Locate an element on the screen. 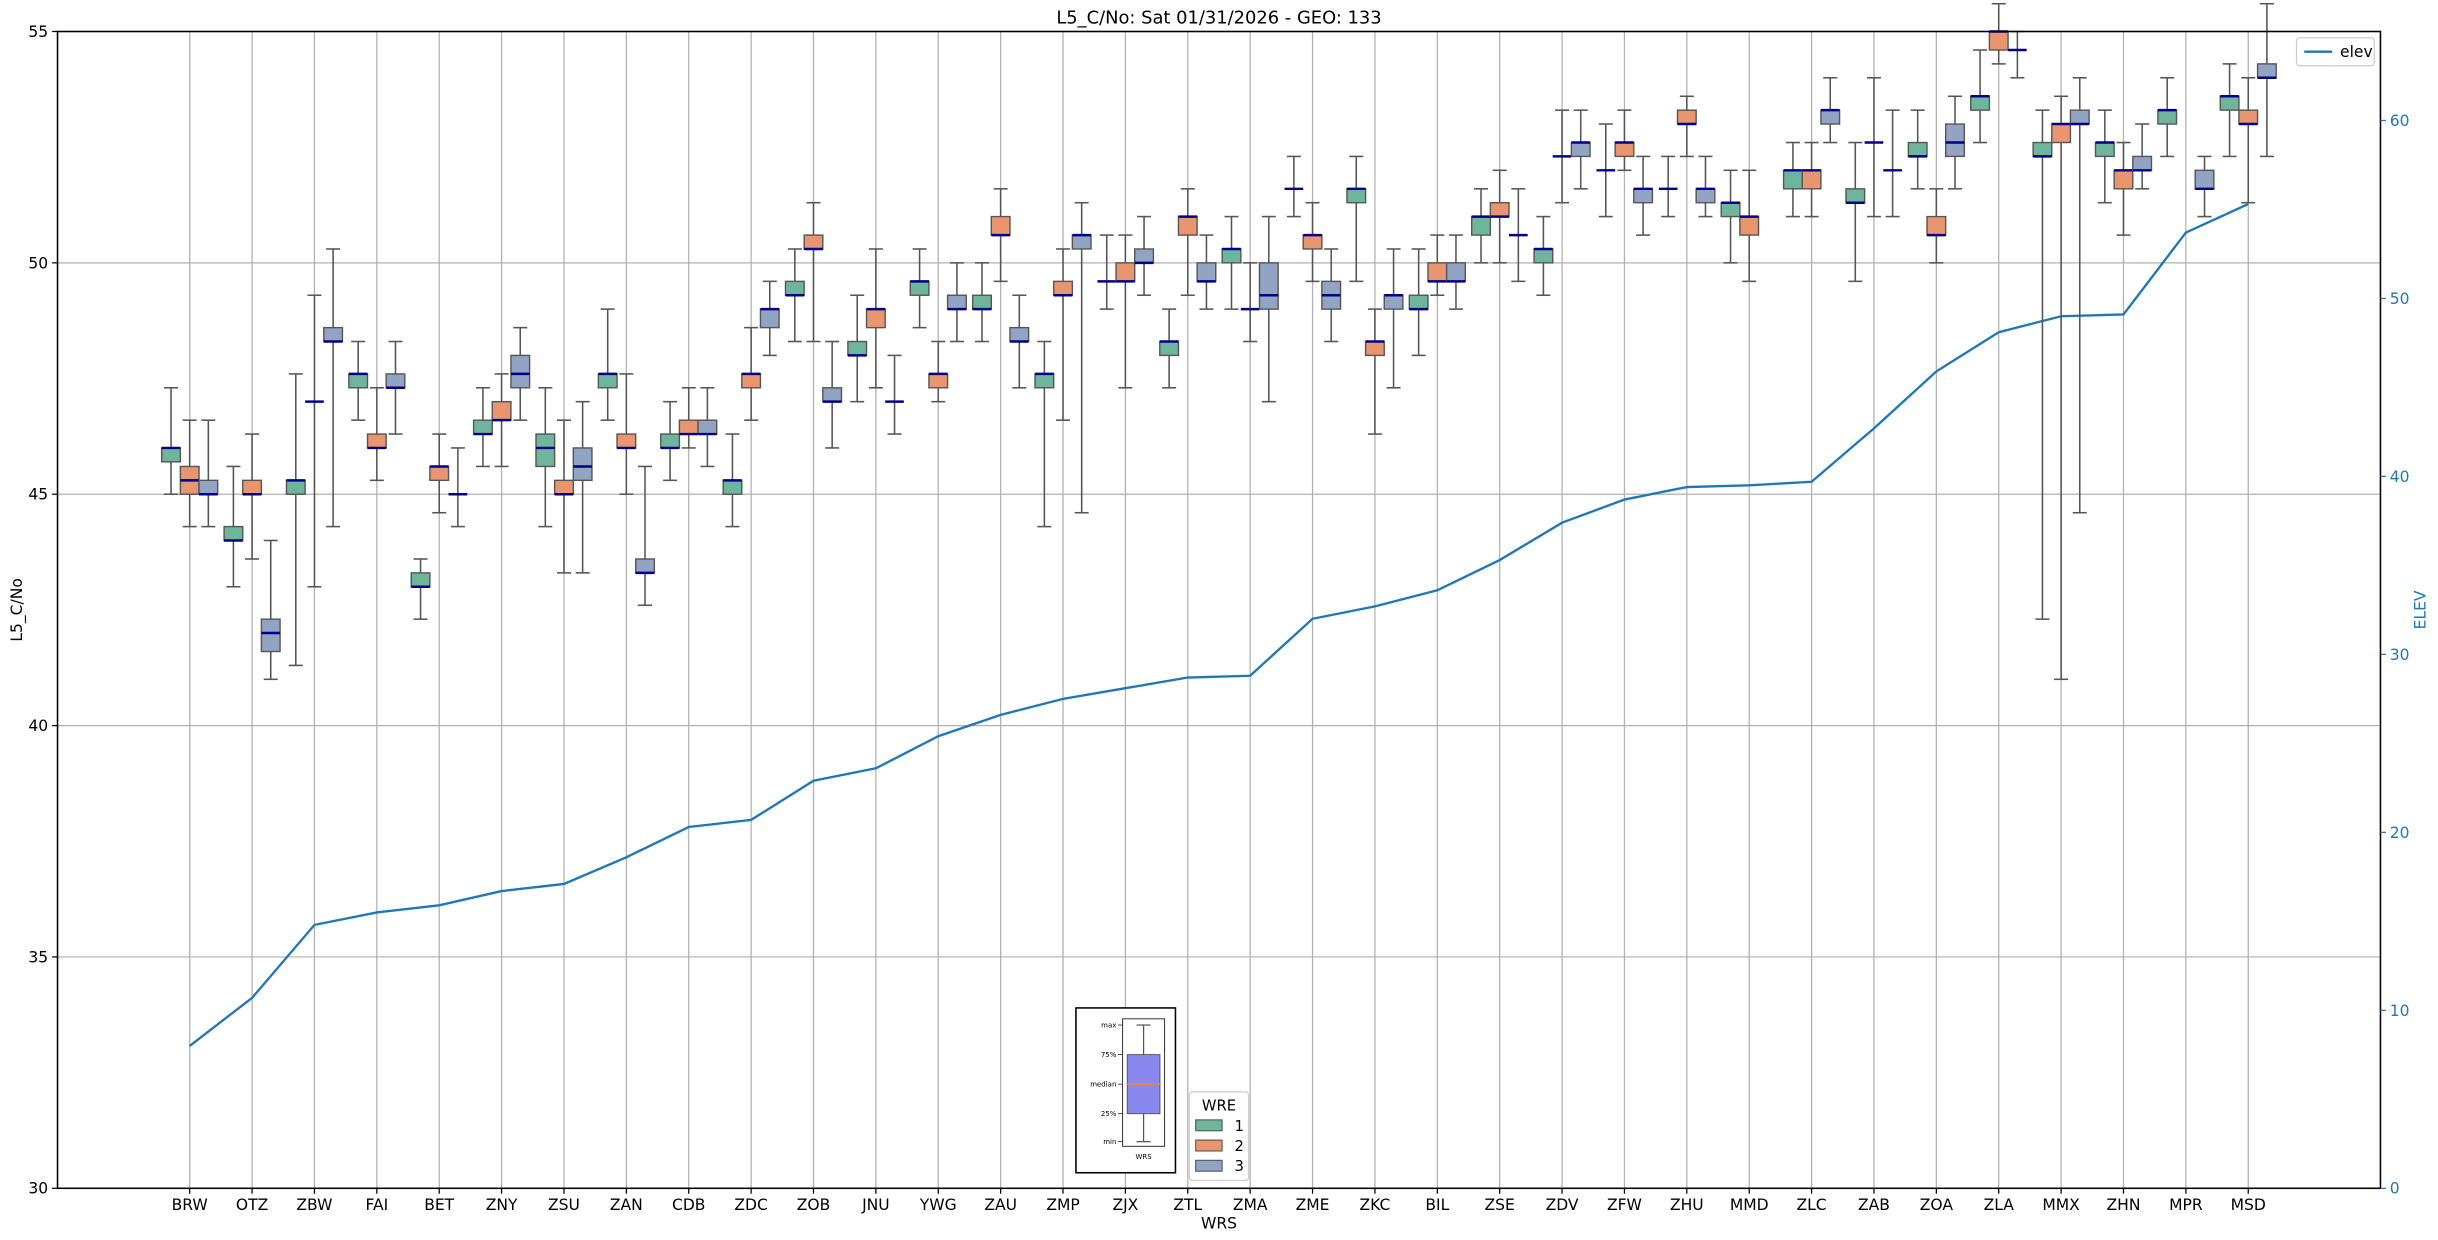  x-tick-label: ZHU is located at coordinates (1687, 1205).